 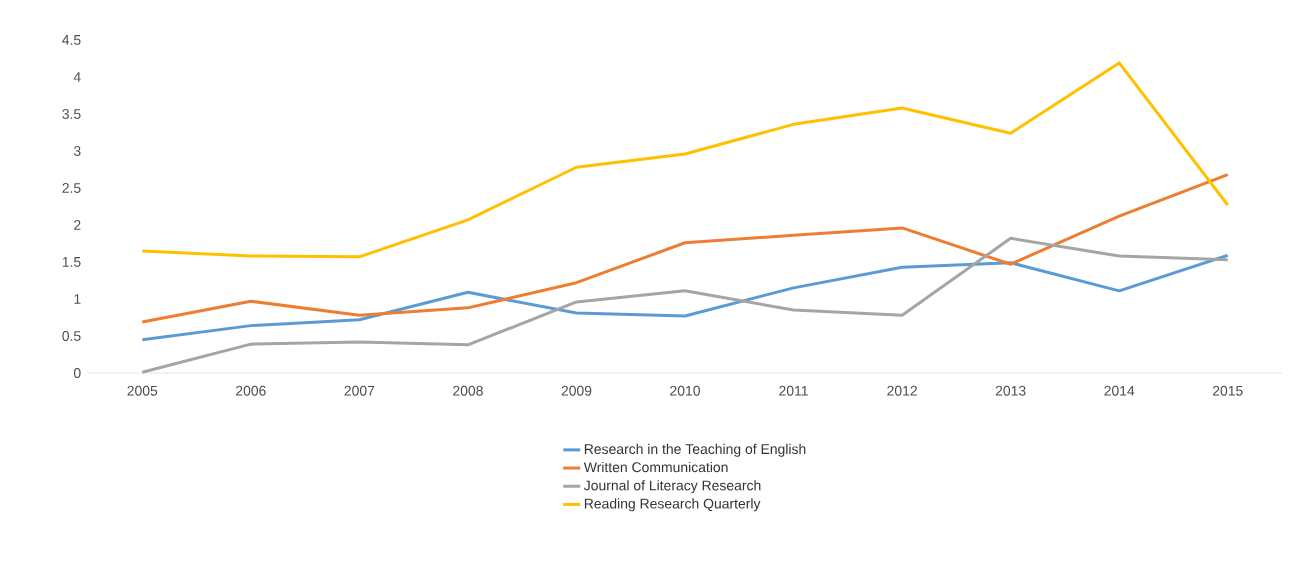 I want to click on x-tick-label: 2006, so click(x=251, y=390).